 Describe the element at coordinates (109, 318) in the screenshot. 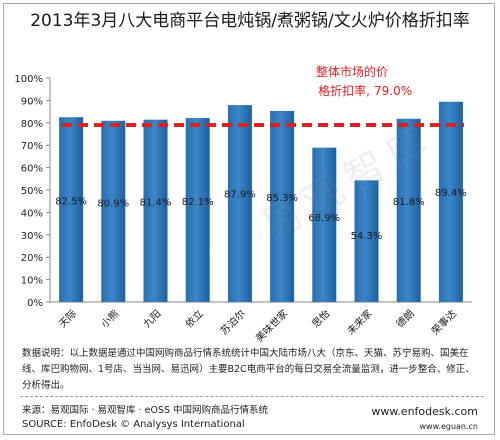

I see `x-tick-label: 小熊` at that location.